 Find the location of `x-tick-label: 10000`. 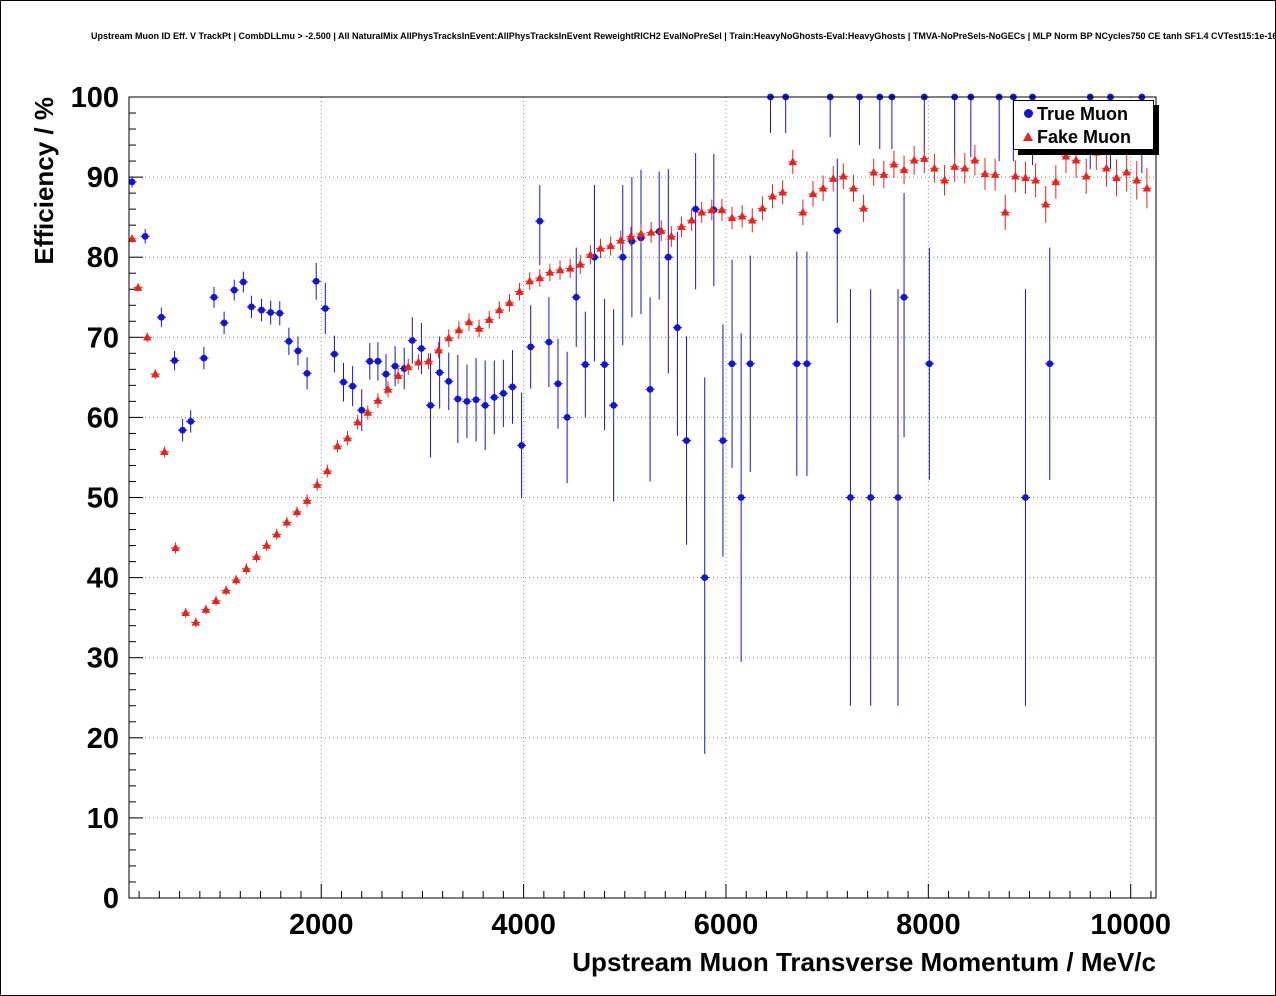

x-tick-label: 10000 is located at coordinates (1130, 925).